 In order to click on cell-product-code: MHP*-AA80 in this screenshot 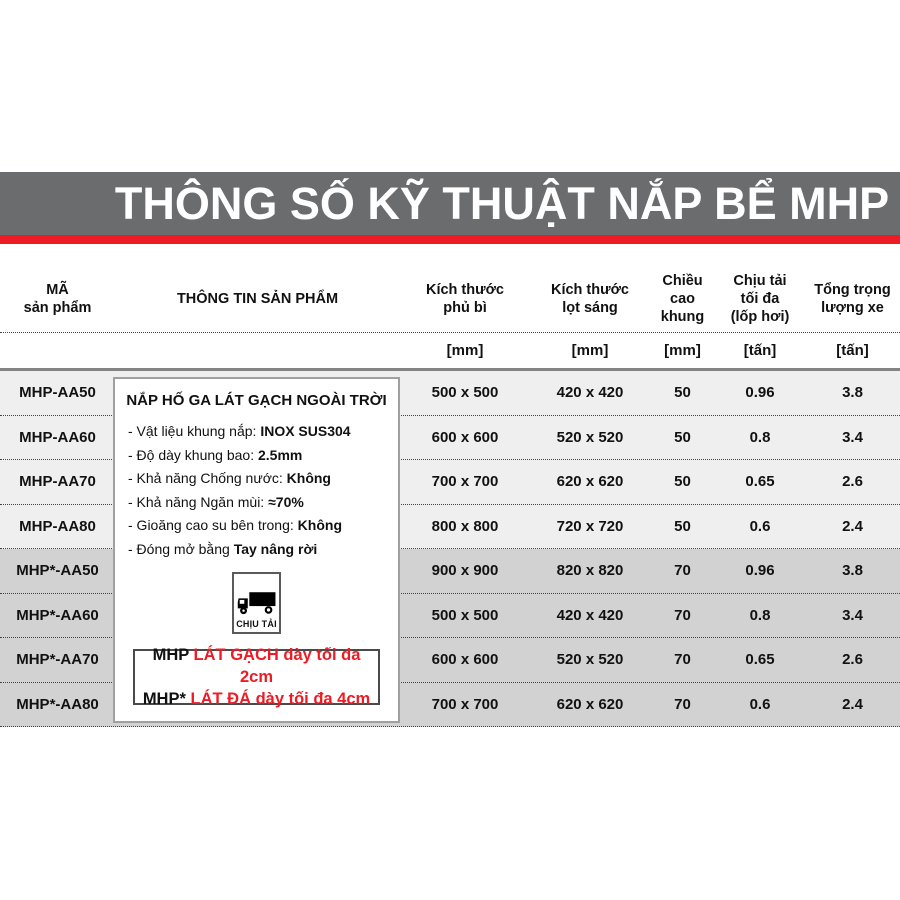, I will do `click(57, 704)`.